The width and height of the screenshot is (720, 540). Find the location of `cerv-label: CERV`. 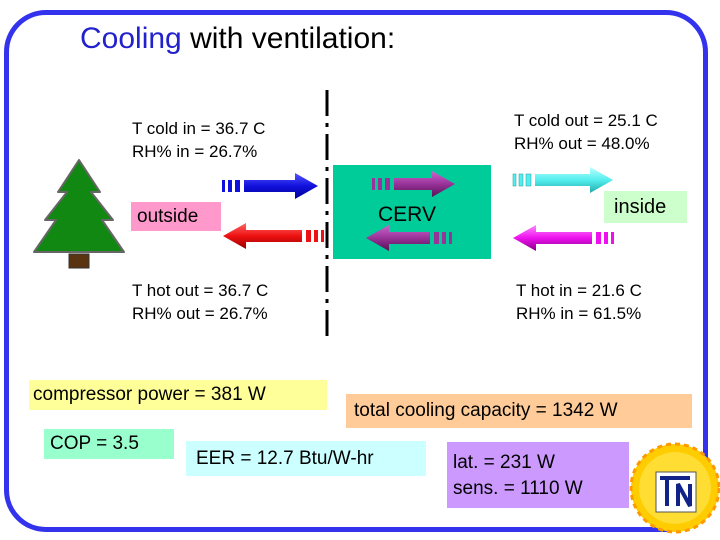

cerv-label: CERV is located at coordinates (407, 214).